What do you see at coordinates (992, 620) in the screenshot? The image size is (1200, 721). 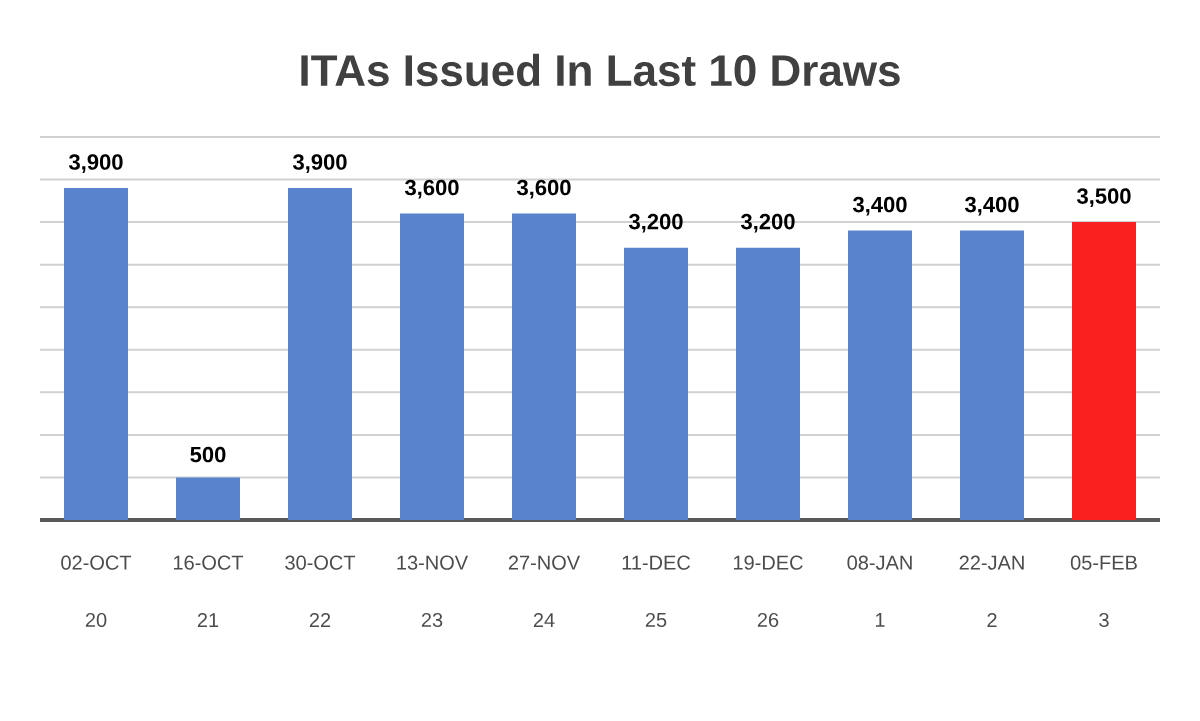 I see `text: 2` at bounding box center [992, 620].